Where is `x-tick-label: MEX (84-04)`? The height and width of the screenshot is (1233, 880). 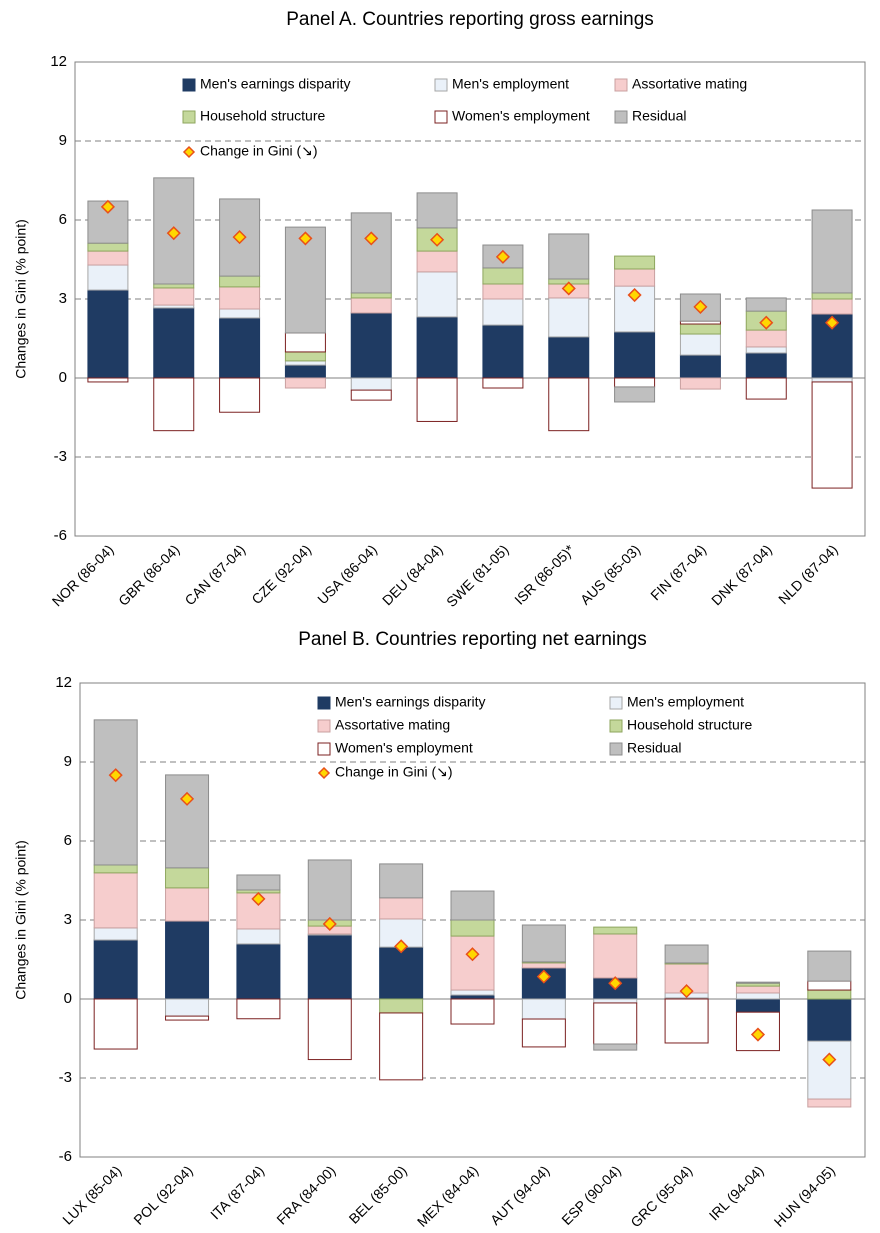 x-tick-label: MEX (84-04) is located at coordinates (447, 1195).